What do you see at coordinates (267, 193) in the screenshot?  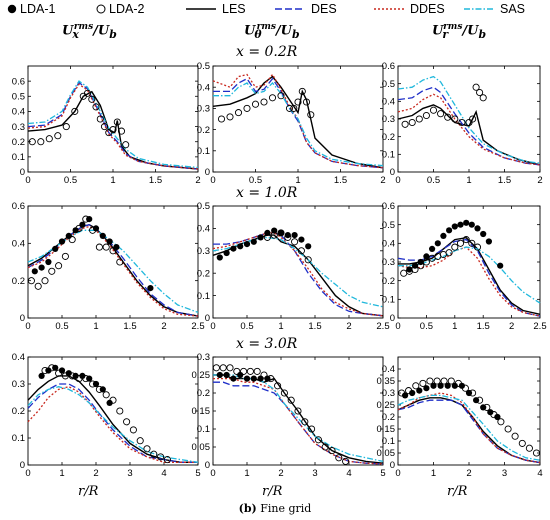 I see `row-title-x10: x = 1.0R` at bounding box center [267, 193].